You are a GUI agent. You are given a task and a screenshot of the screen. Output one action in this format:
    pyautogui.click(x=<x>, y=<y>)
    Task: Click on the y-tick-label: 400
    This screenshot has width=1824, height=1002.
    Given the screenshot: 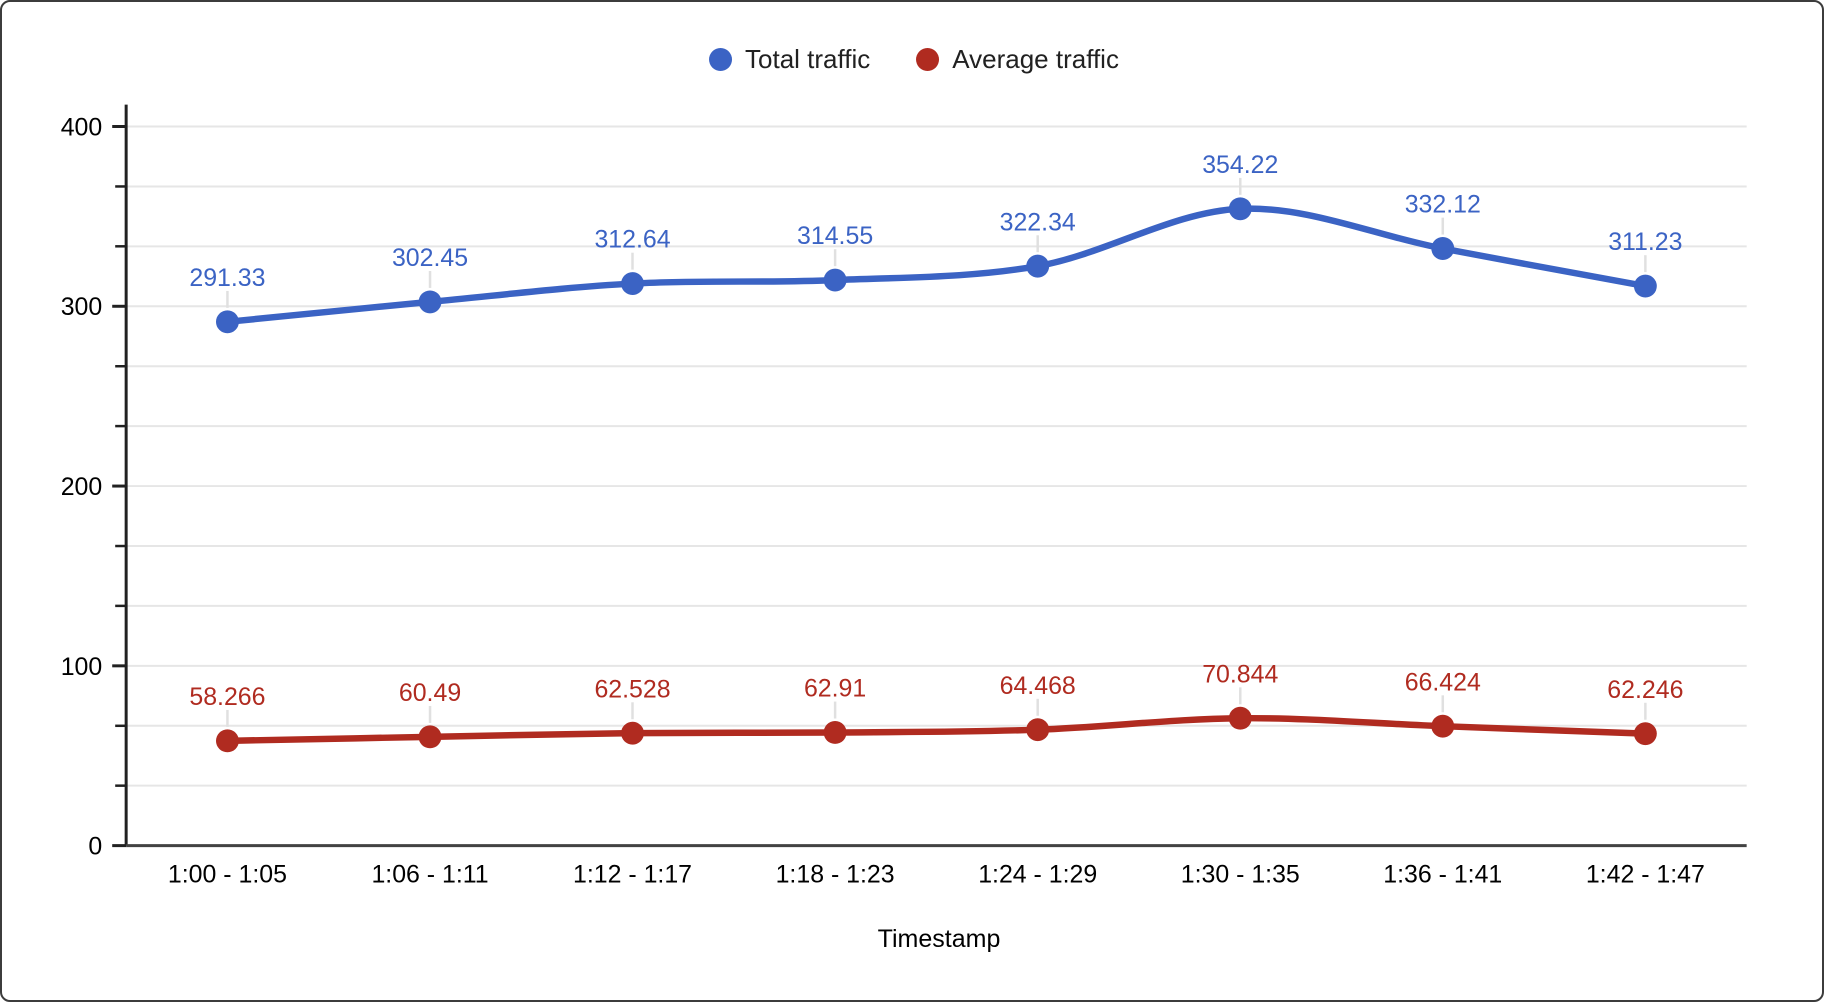 What is the action you would take?
    pyautogui.click(x=82, y=127)
    